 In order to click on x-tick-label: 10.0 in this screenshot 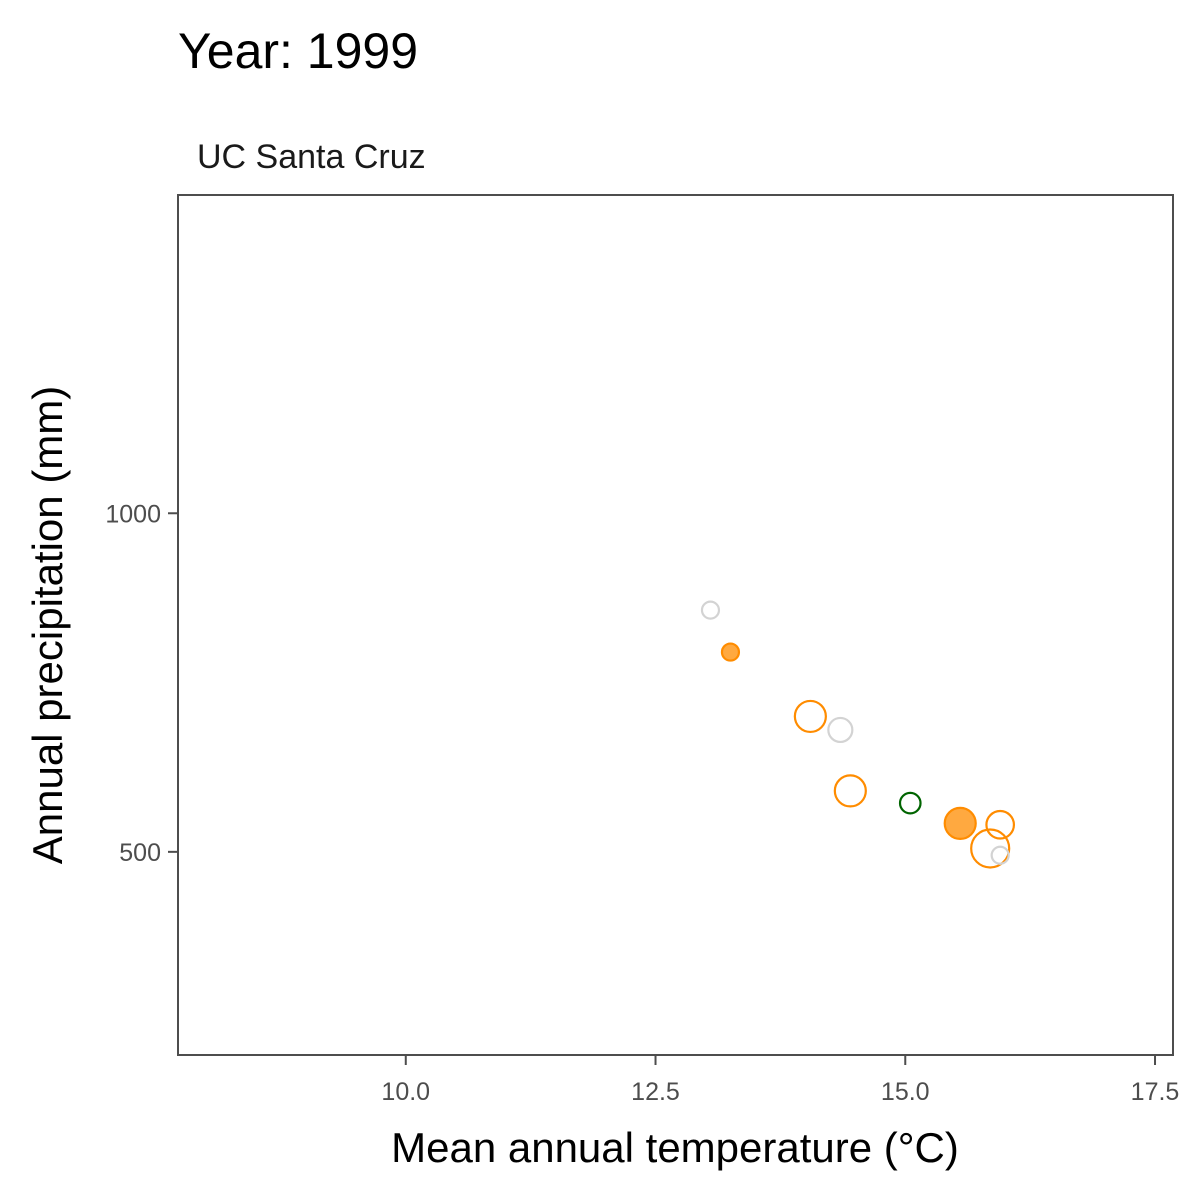, I will do `click(405, 1092)`.